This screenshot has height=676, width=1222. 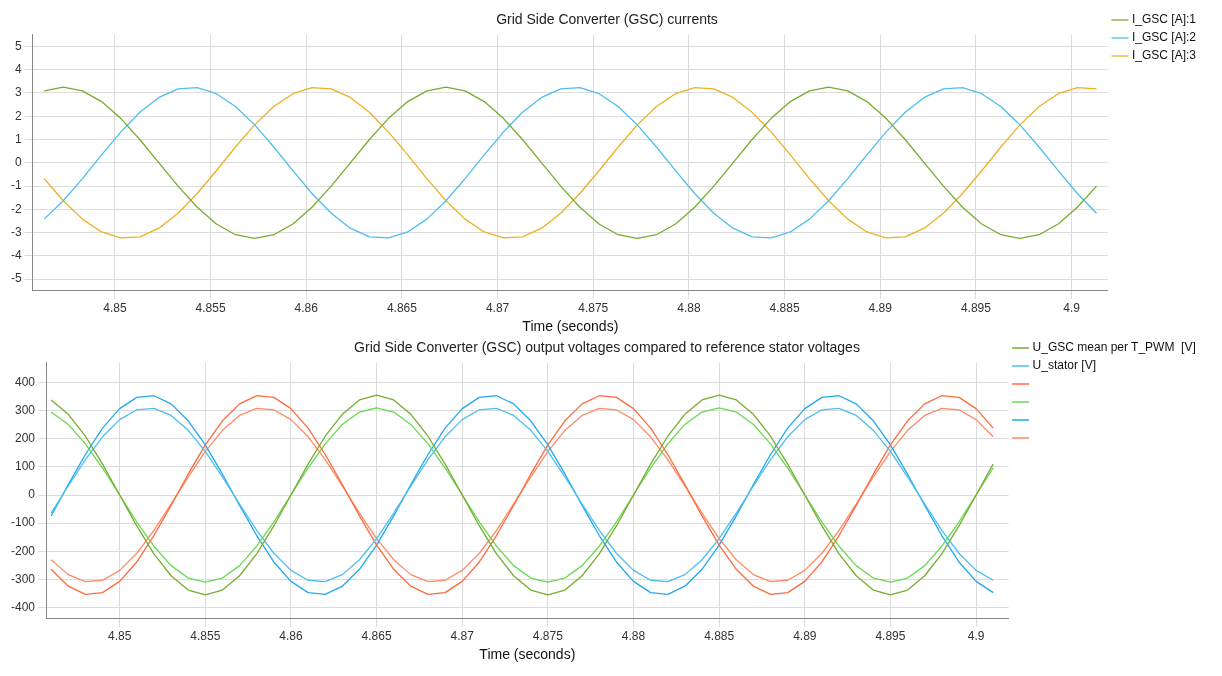 I want to click on y-tick-label: 100, so click(x=25, y=466).